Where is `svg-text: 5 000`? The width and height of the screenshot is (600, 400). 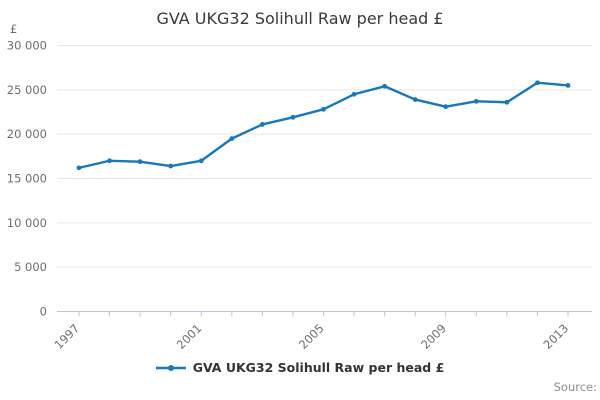
svg-text: 5 000 is located at coordinates (30, 267).